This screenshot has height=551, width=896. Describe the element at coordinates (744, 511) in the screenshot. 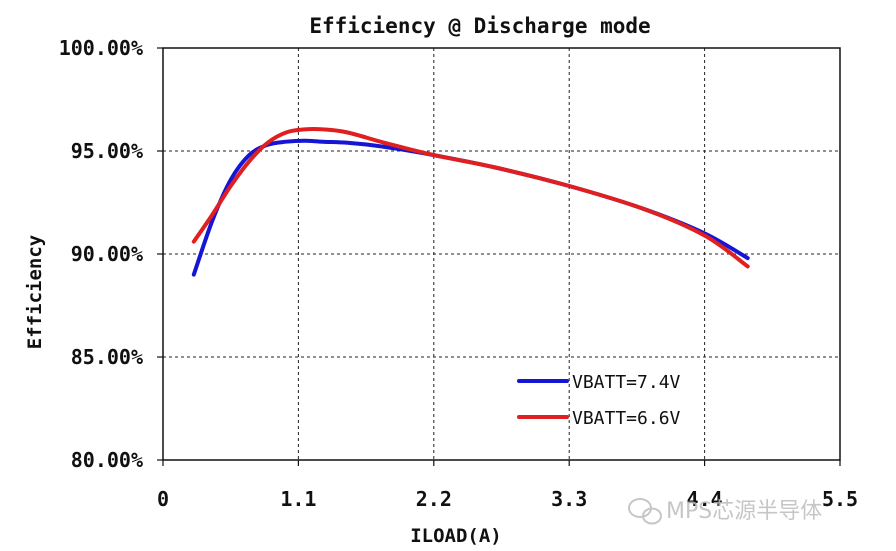

I see `watermark-text: MPS芯源半导体` at that location.